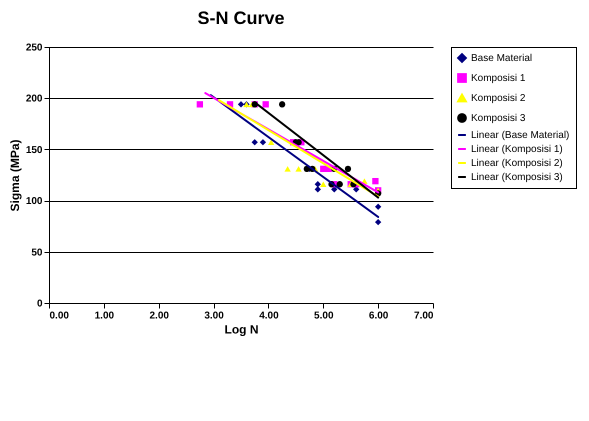 The height and width of the screenshot is (421, 589). Describe the element at coordinates (39, 304) in the screenshot. I see `y-tick-label: 0` at that location.